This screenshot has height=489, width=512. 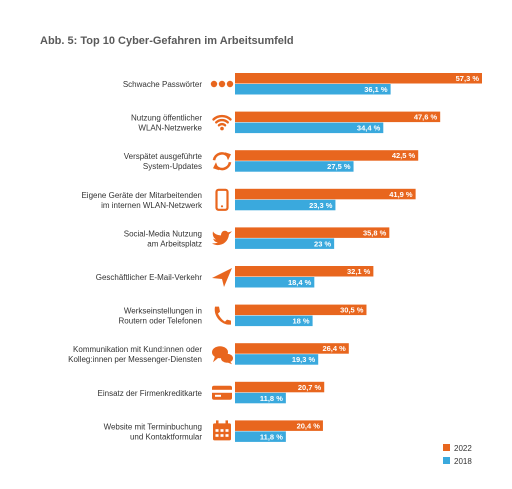 I want to click on data-label: 47,6 %, so click(x=426, y=117).